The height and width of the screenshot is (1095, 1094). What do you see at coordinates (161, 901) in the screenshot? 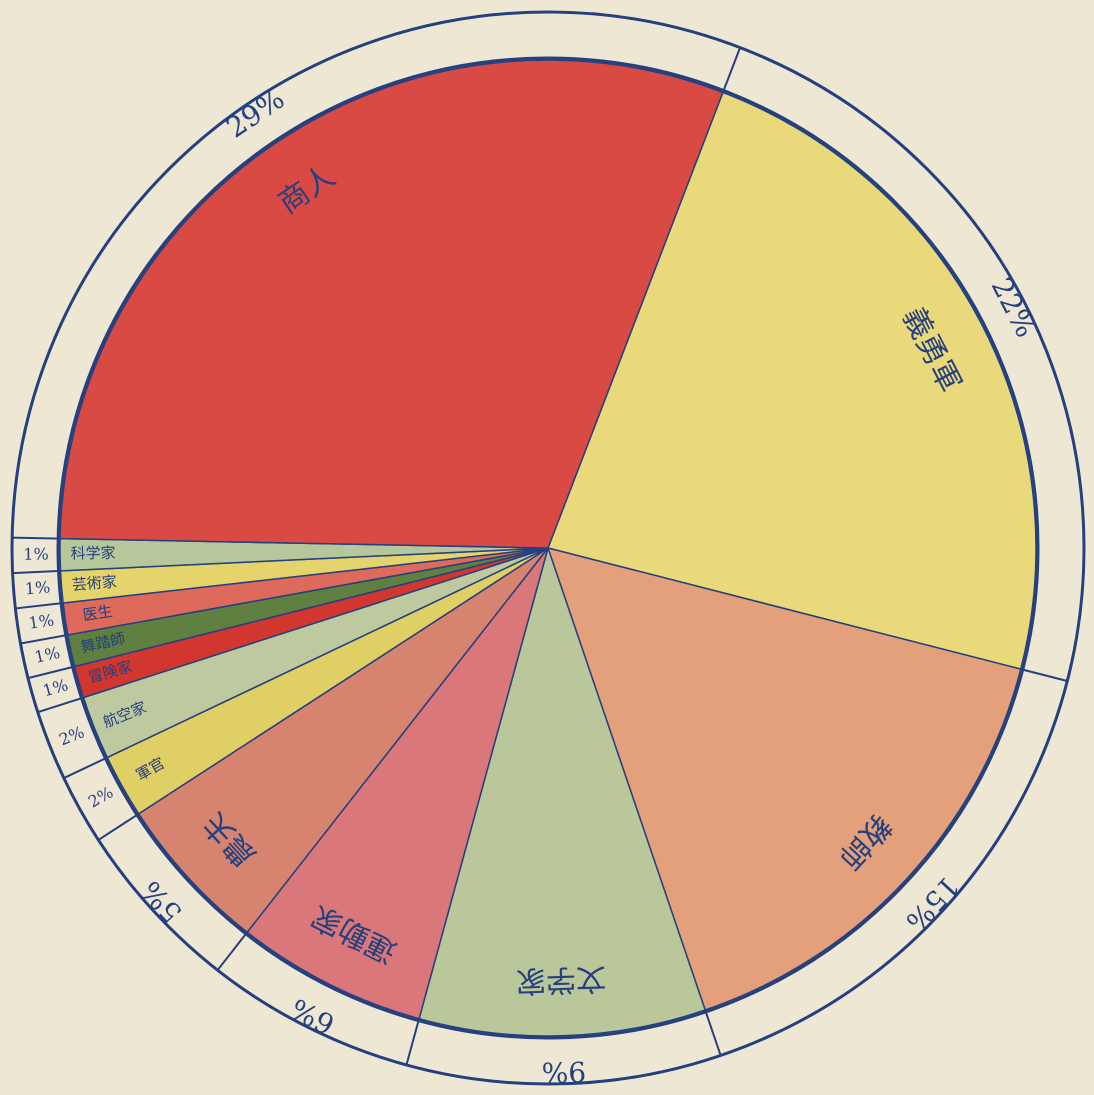
I see `slice-percent: 5%` at bounding box center [161, 901].